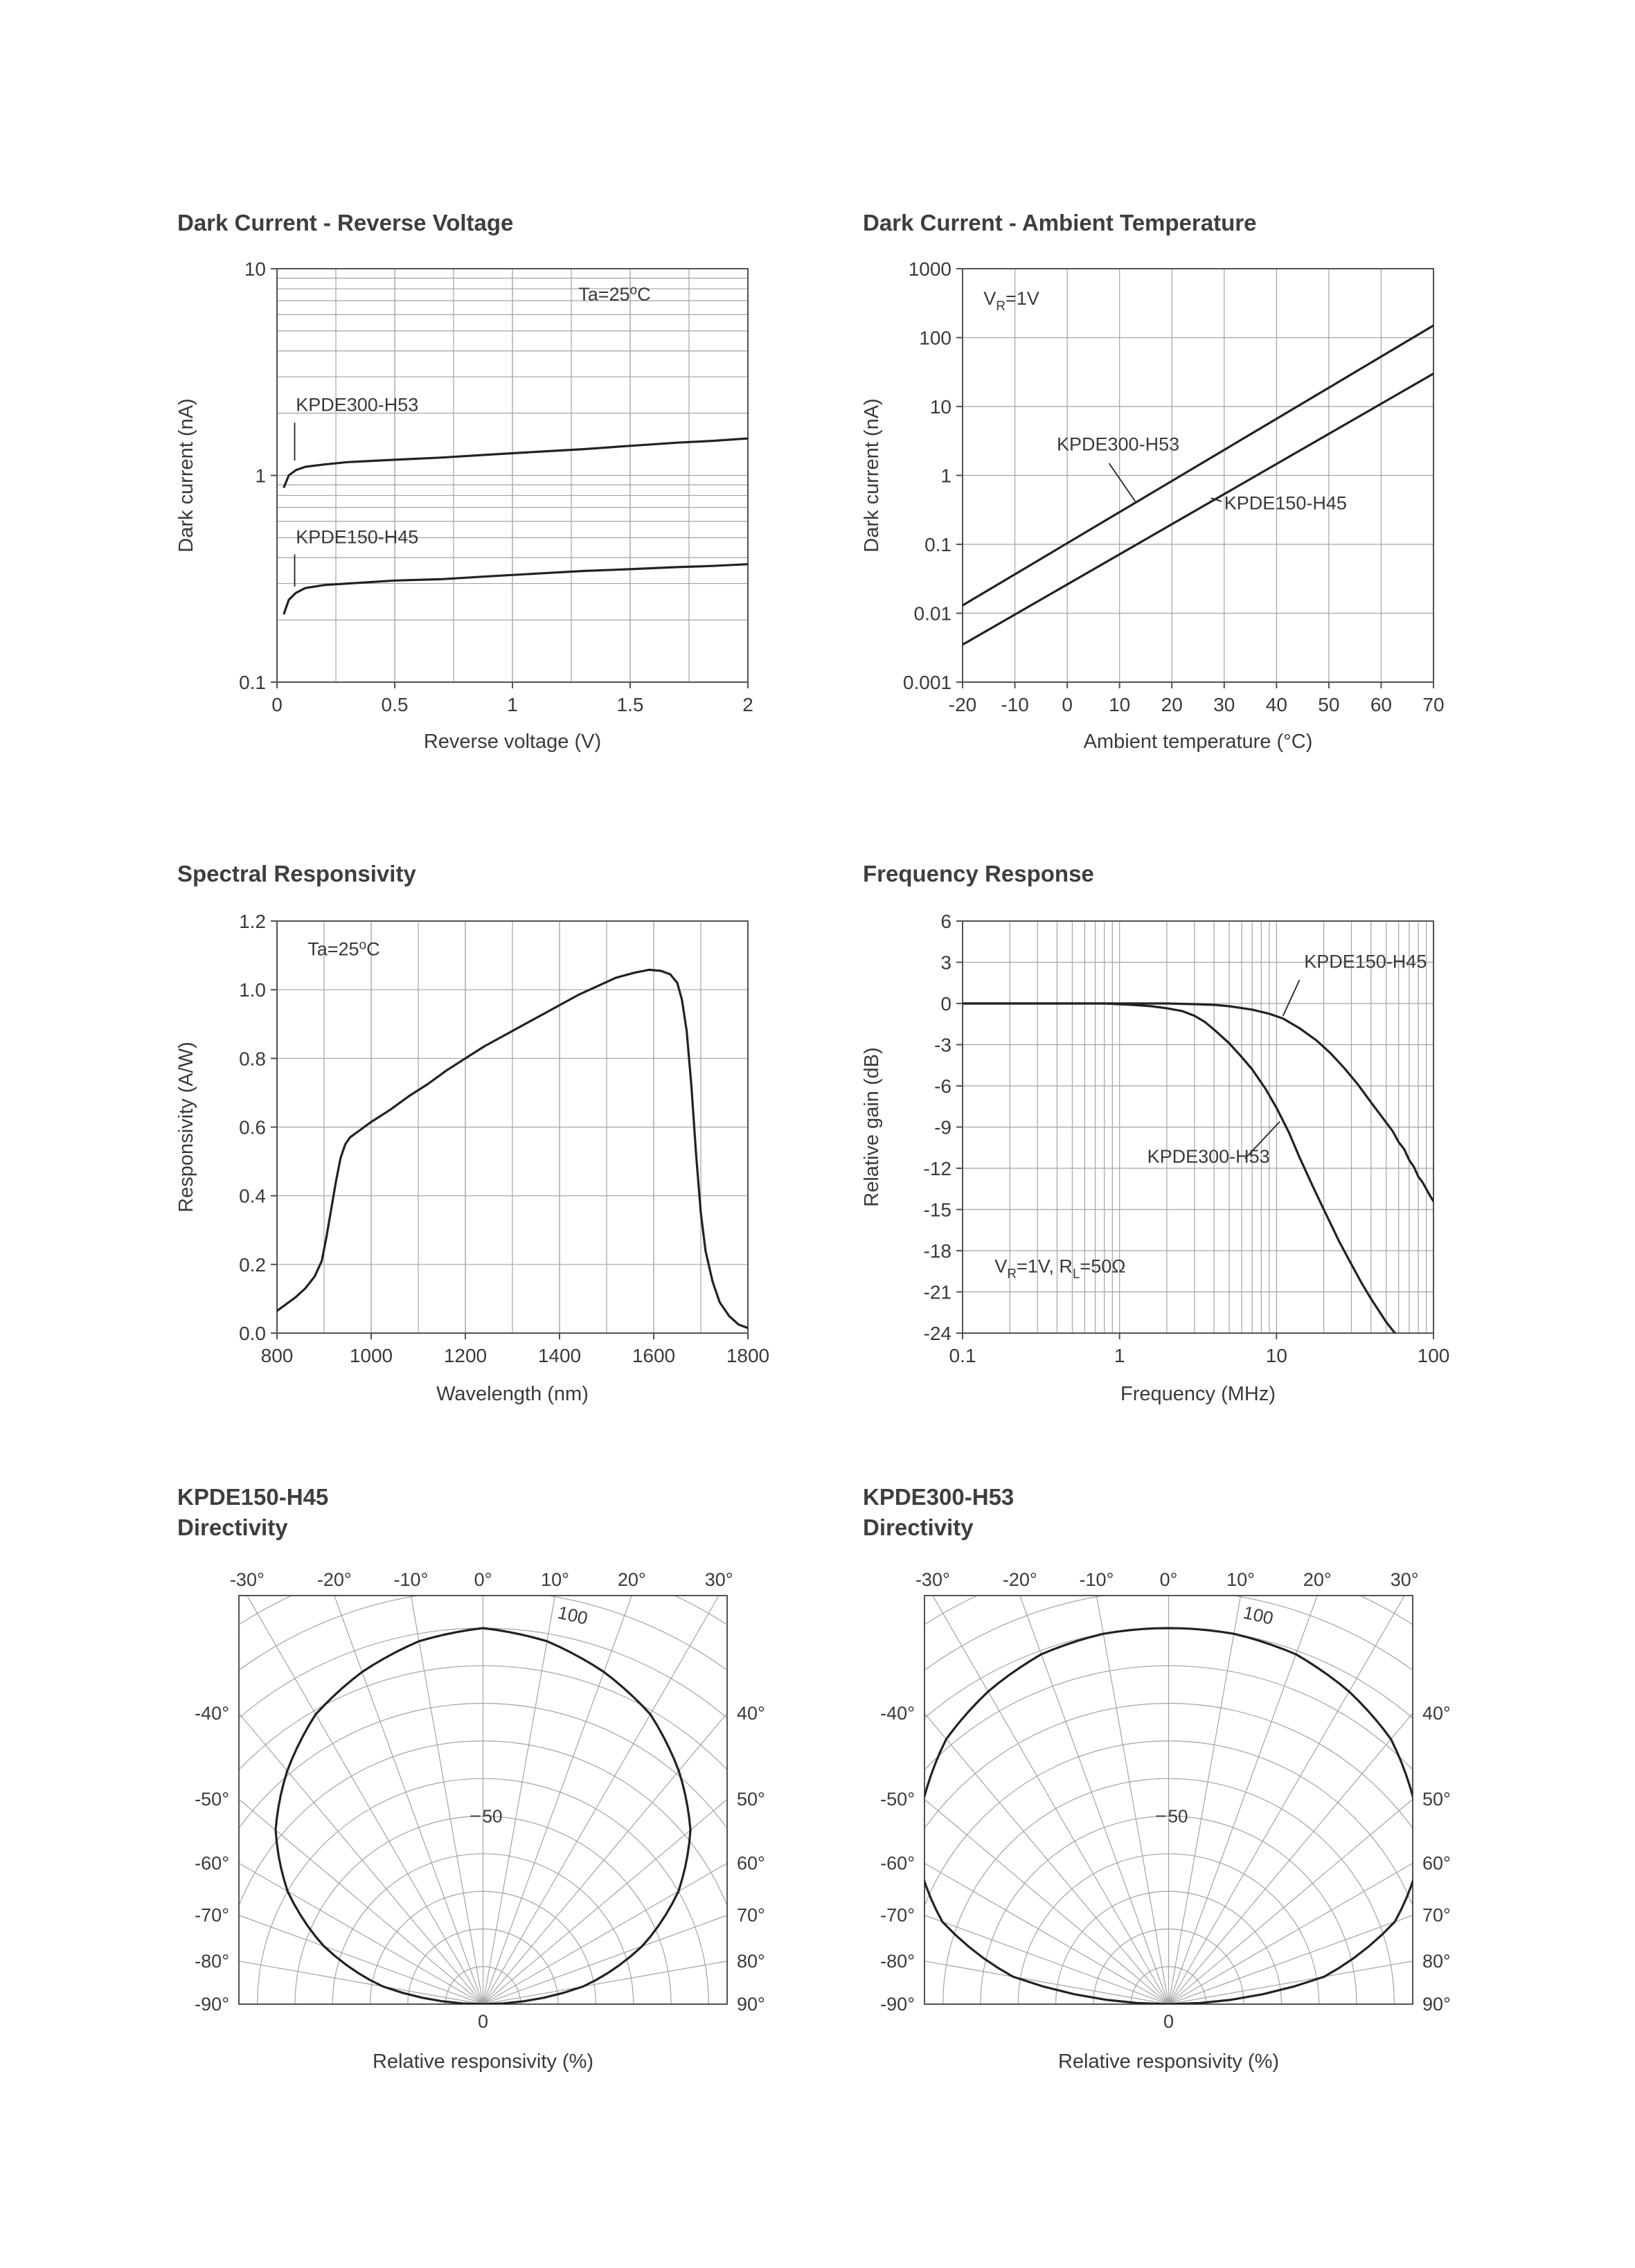 The width and height of the screenshot is (1635, 2268). I want to click on svg-text: 0.001, so click(927, 682).